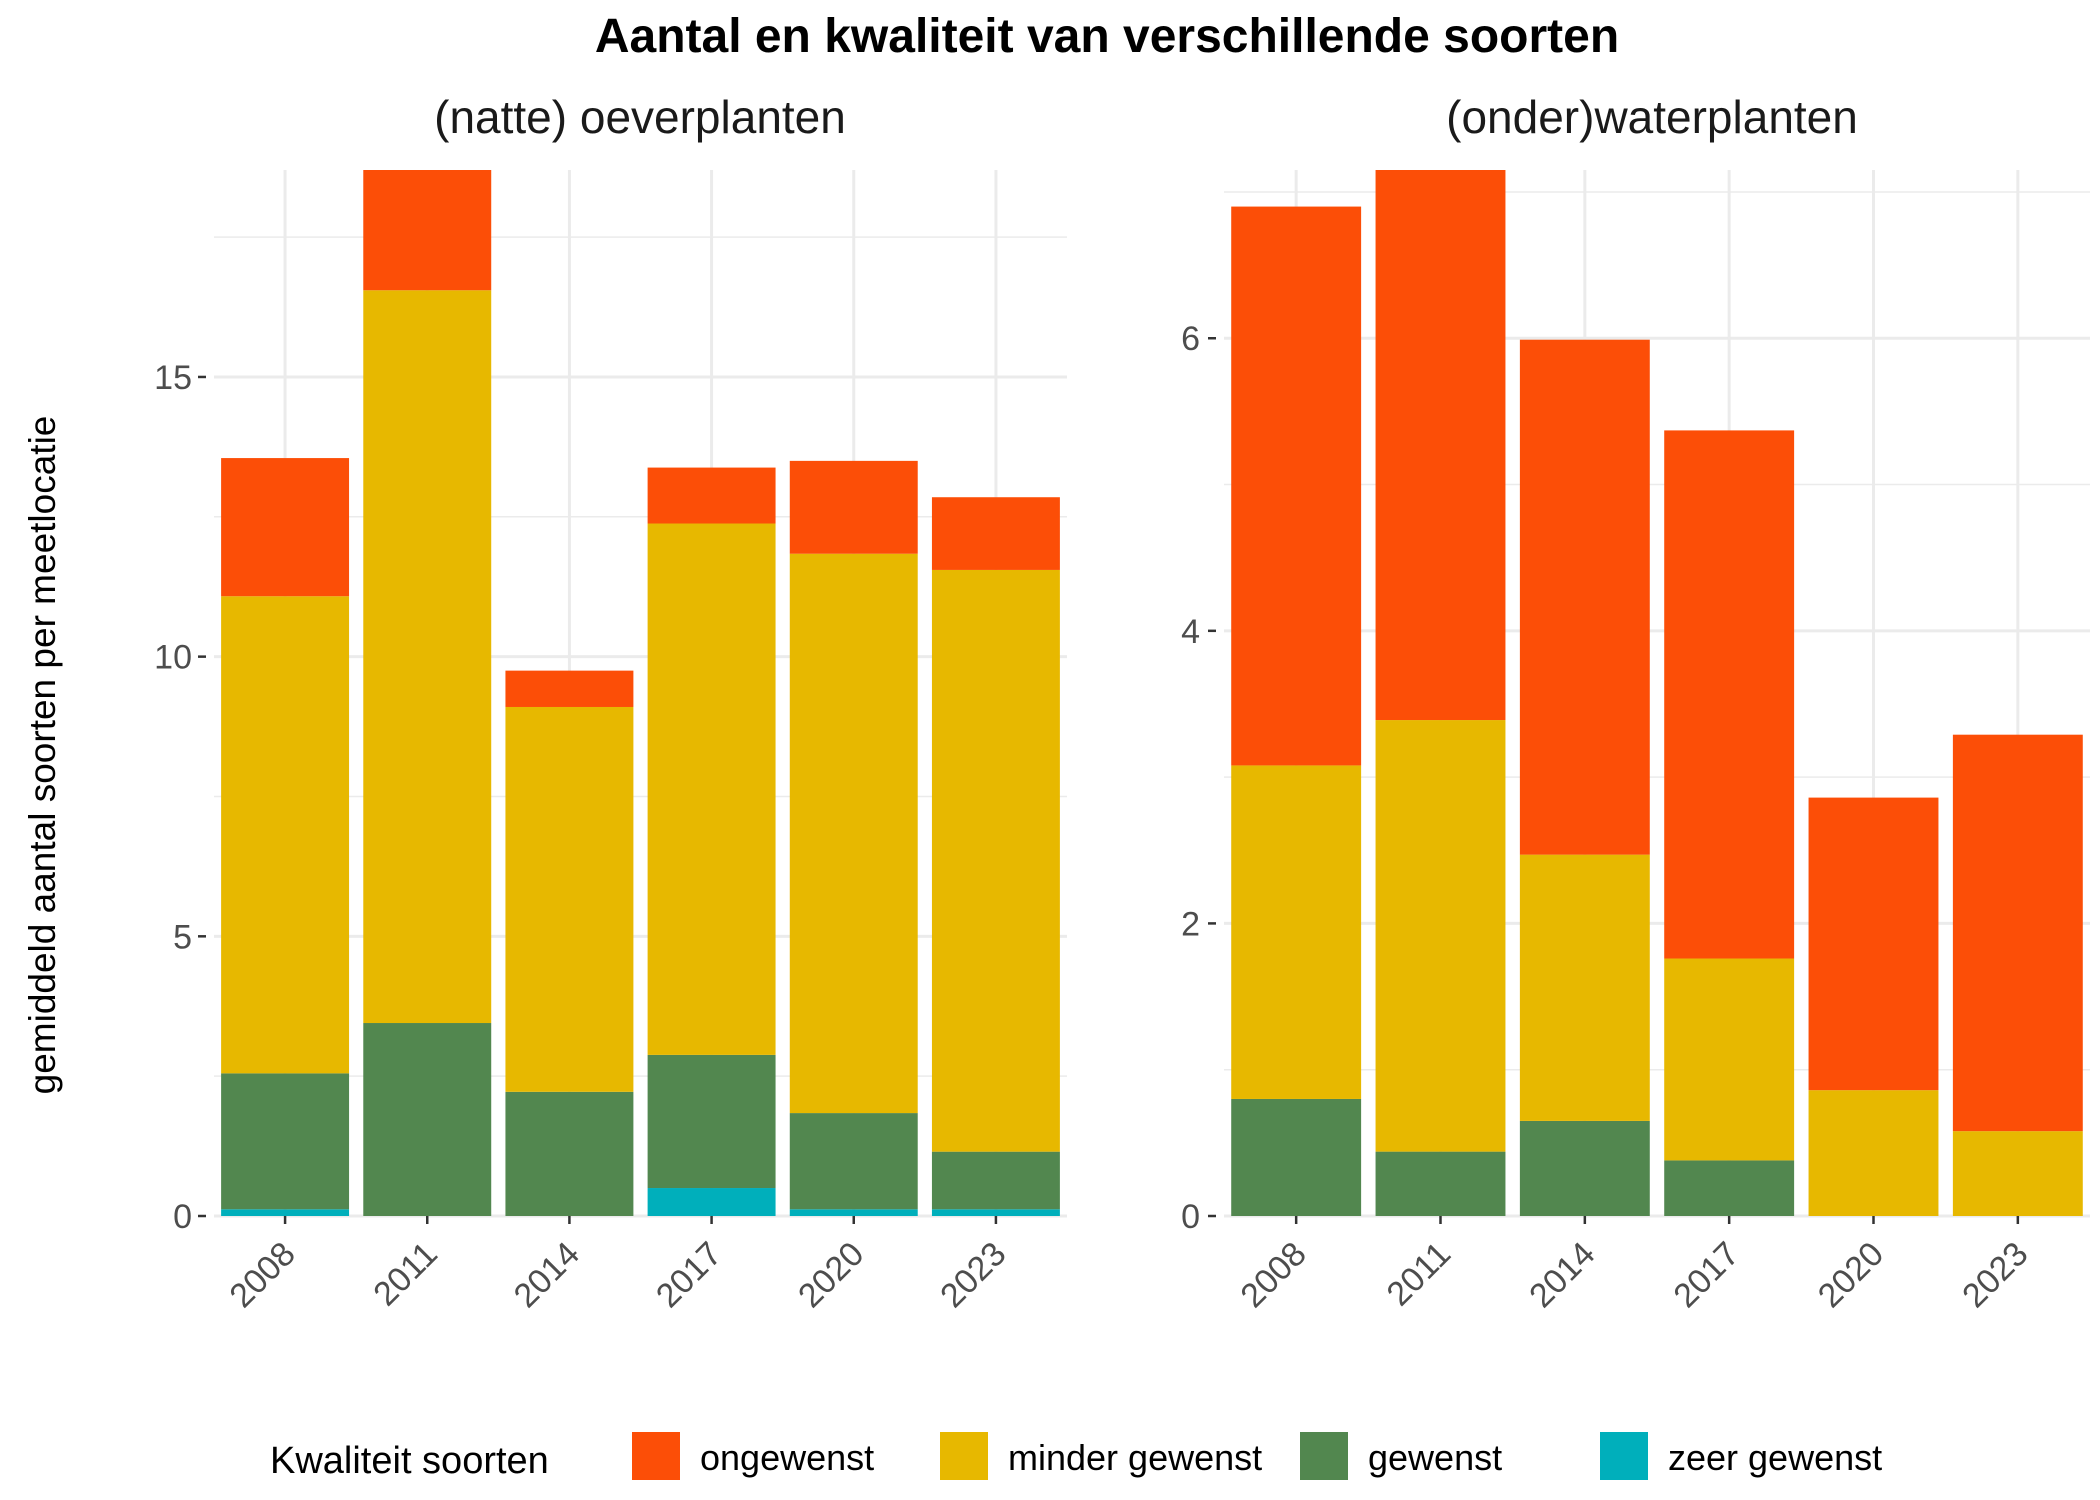  Describe the element at coordinates (995, 1212) in the screenshot. I see `bar-segment-zeer-gewenst-2023` at that location.